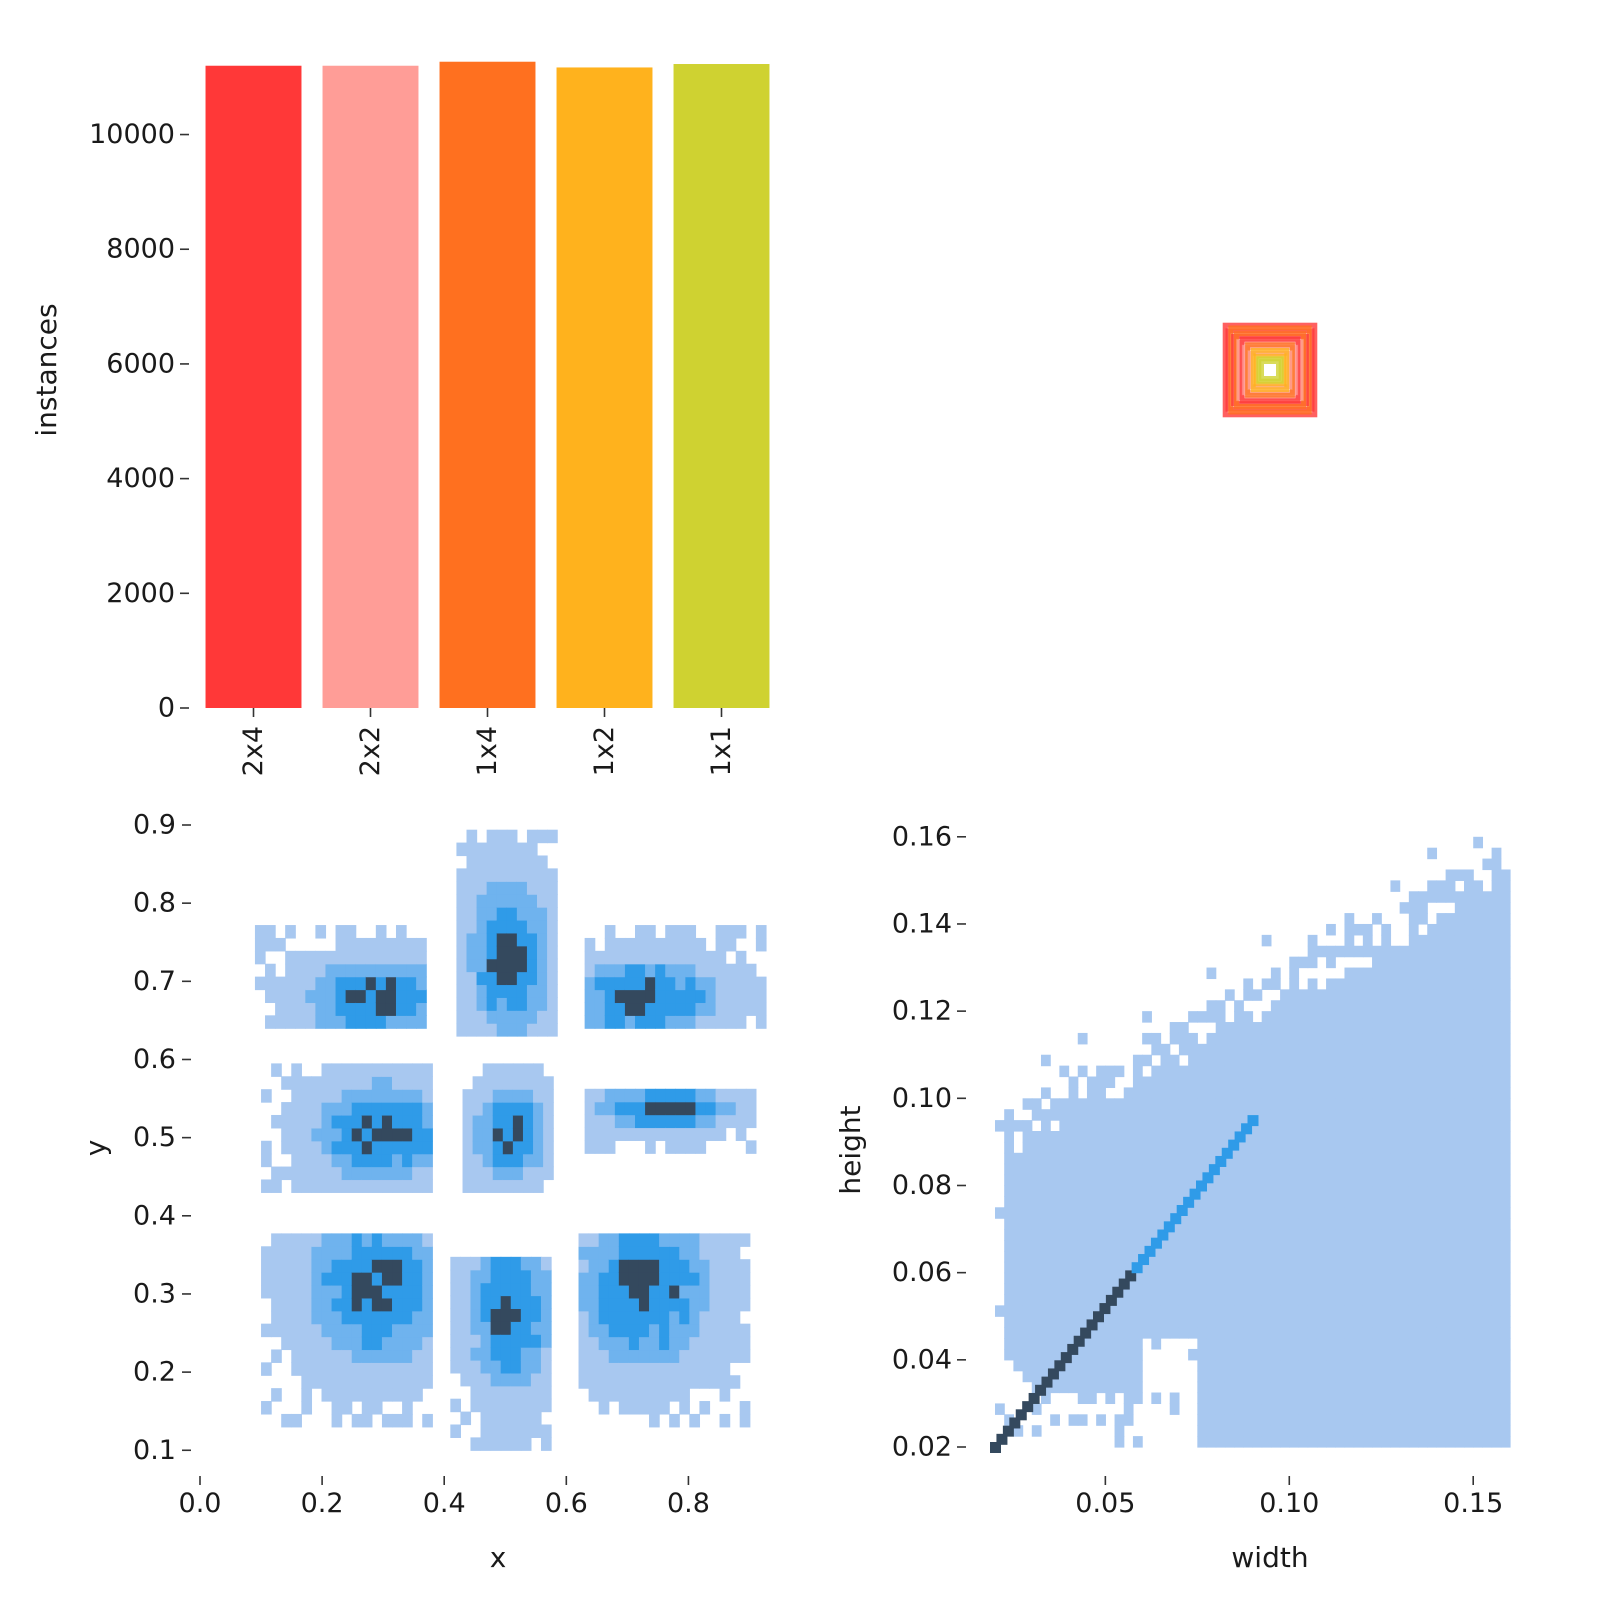 The height and width of the screenshot is (1600, 1600). What do you see at coordinates (253, 387) in the screenshot?
I see `bar-2x4` at bounding box center [253, 387].